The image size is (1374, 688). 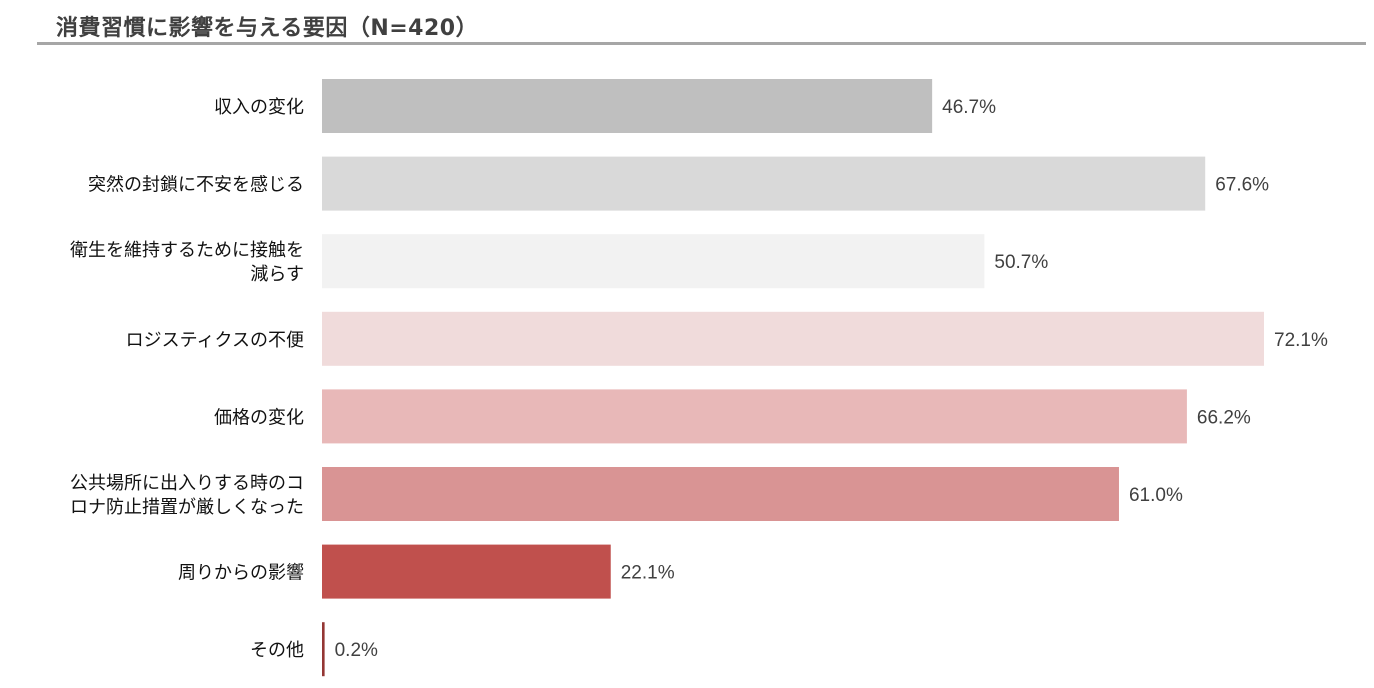 What do you see at coordinates (259, 417) in the screenshot?
I see `category-label-5: 価格の変化` at bounding box center [259, 417].